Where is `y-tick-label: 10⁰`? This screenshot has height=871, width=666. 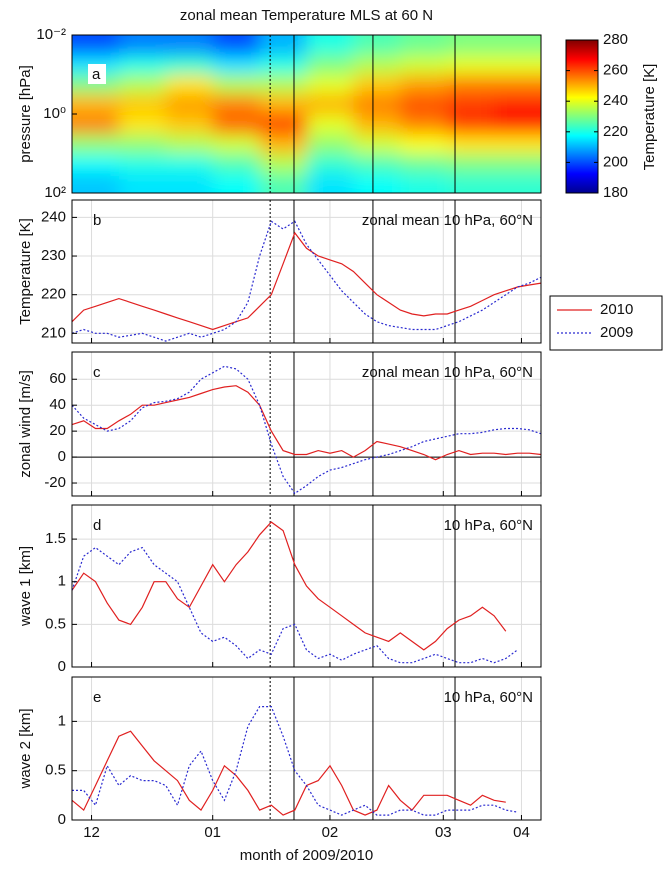 y-tick-label: 10⁰ is located at coordinates (54, 113).